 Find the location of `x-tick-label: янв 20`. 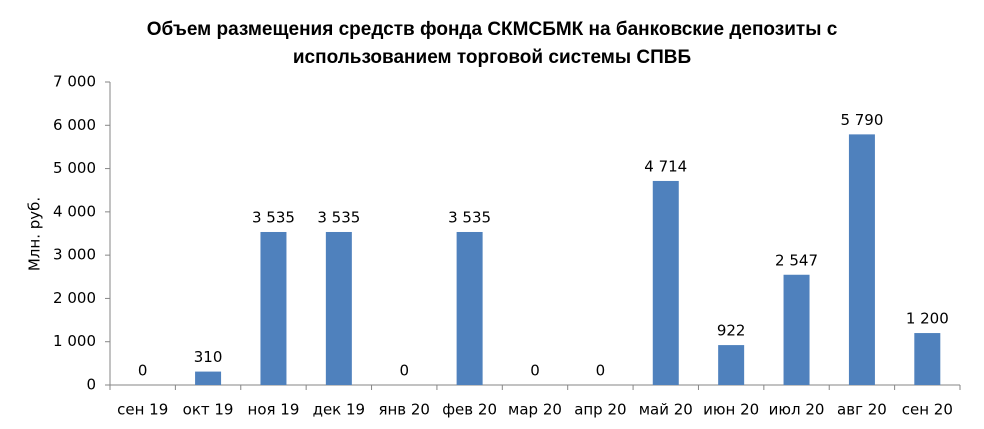

x-tick-label: янв 20 is located at coordinates (404, 410).